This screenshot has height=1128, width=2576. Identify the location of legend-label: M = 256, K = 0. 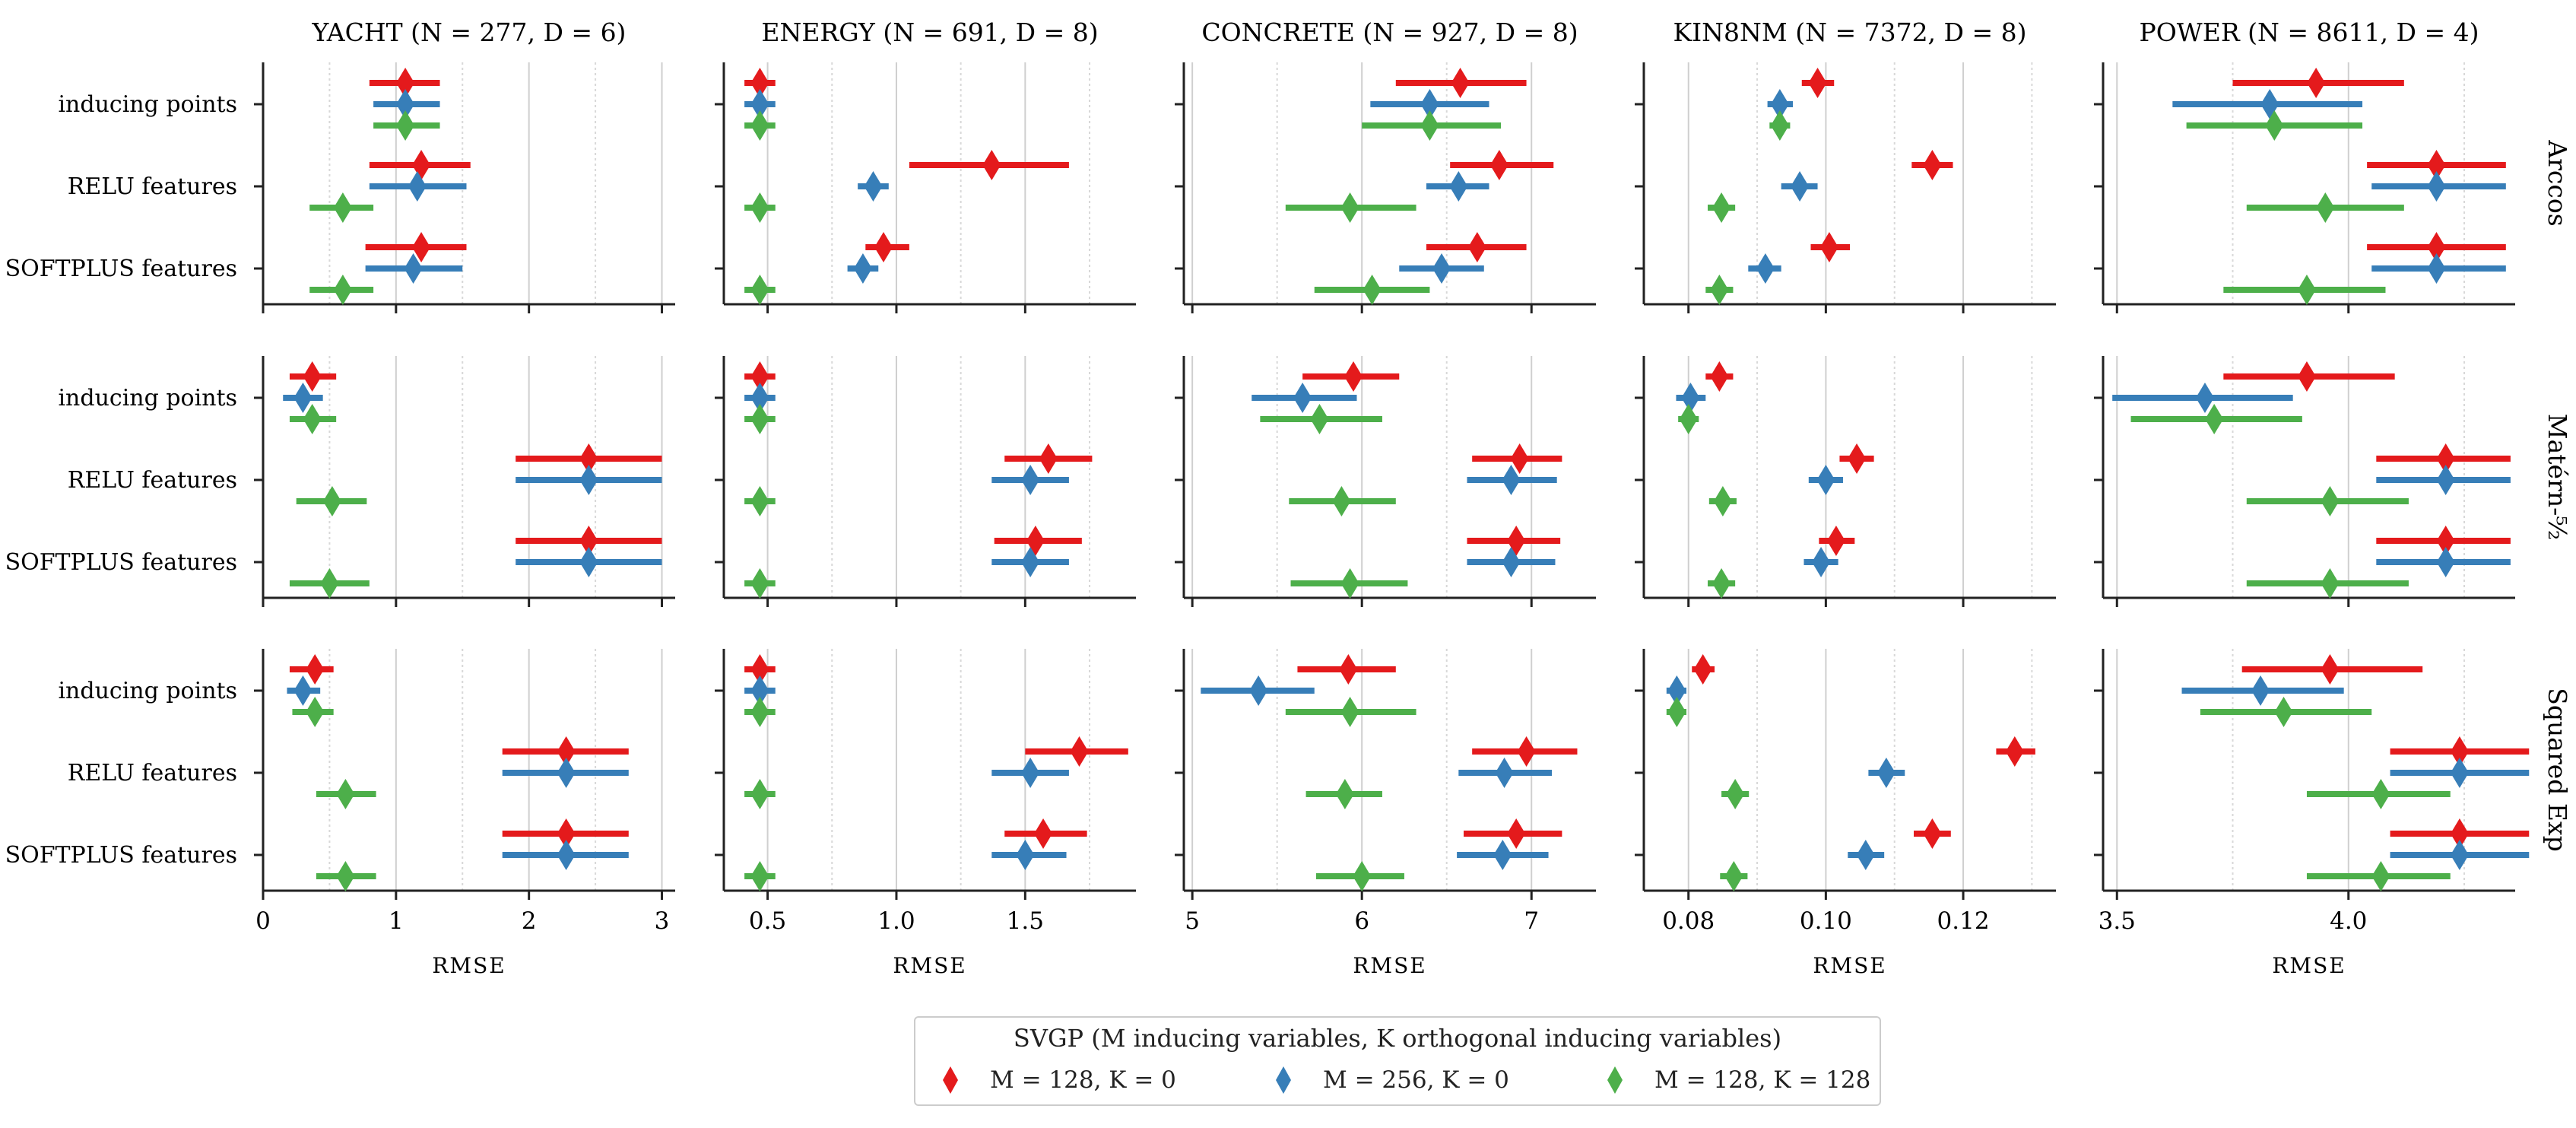
(1416, 1080).